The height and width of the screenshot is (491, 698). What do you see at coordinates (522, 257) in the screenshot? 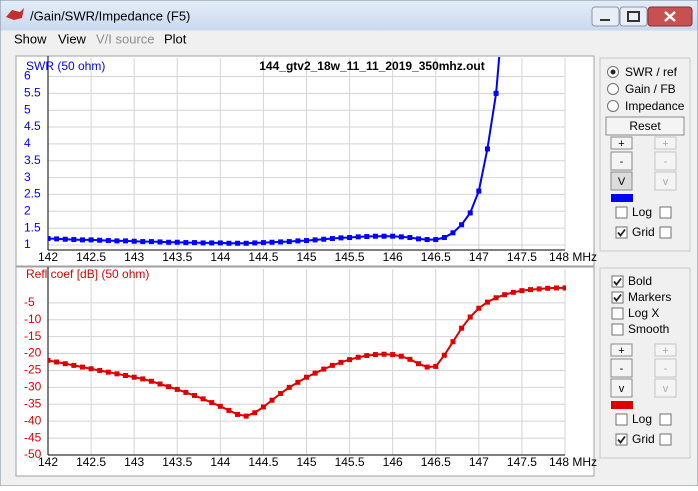
I see `x-tick-label: 147.5` at bounding box center [522, 257].